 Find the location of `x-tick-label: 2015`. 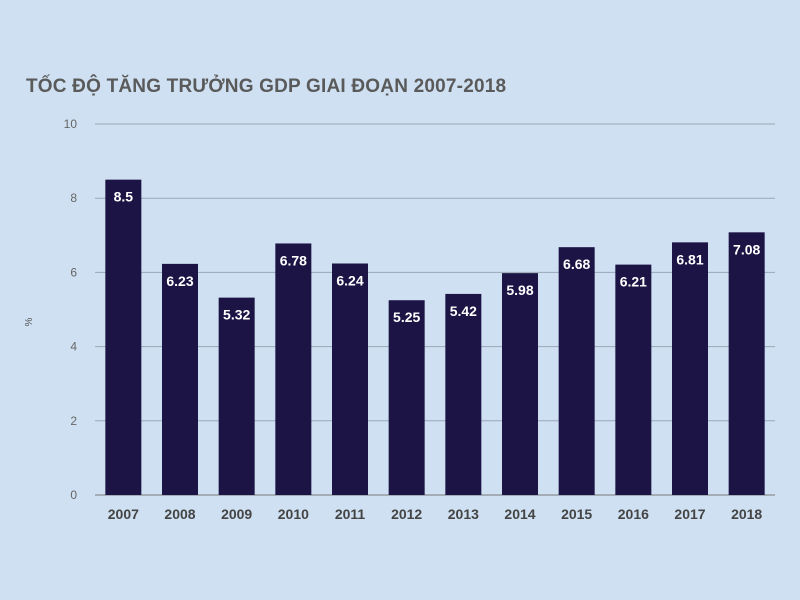

x-tick-label: 2015 is located at coordinates (576, 514).